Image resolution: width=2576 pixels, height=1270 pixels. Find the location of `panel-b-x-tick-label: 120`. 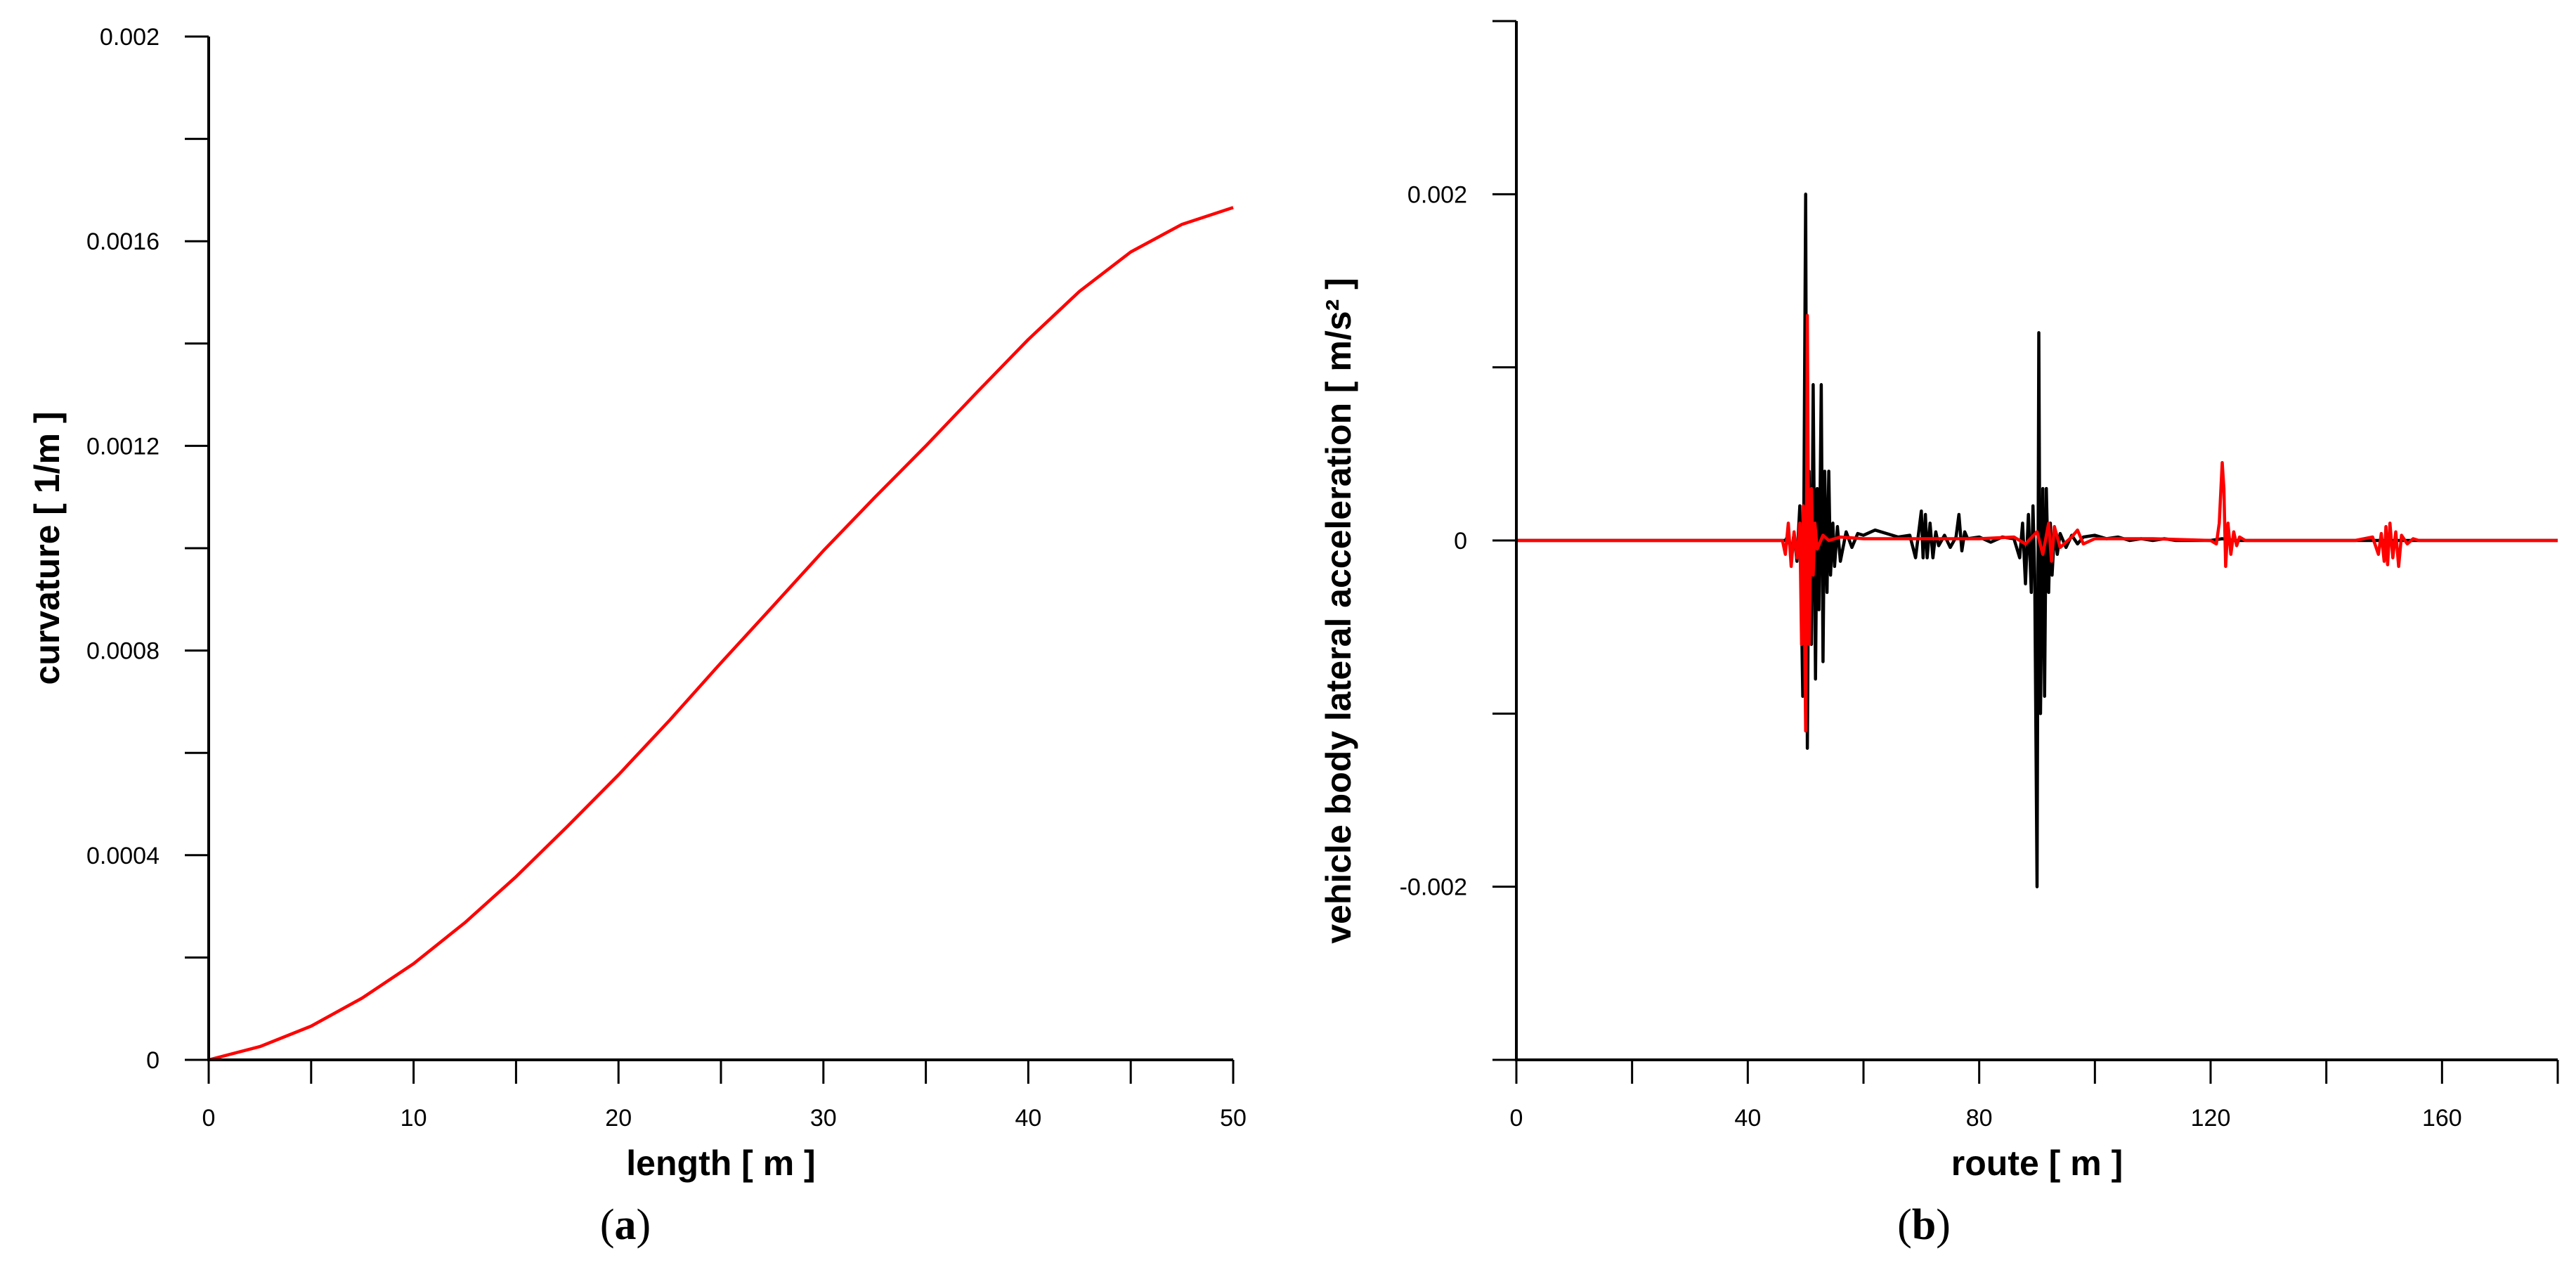

panel-b-x-tick-label: 120 is located at coordinates (2211, 1118).